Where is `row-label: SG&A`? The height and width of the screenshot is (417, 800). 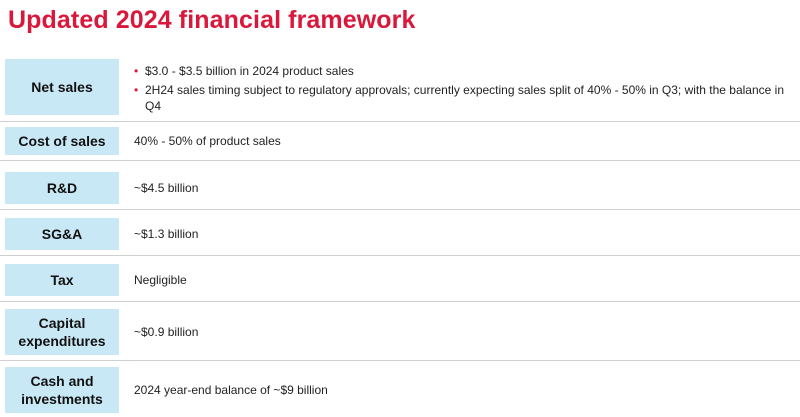
row-label: SG&A is located at coordinates (62, 234).